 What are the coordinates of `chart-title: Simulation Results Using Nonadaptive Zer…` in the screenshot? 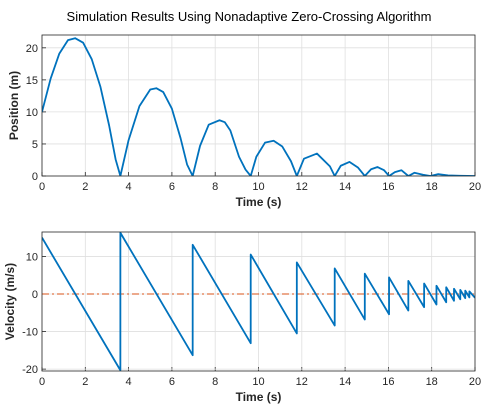 It's located at (249, 16).